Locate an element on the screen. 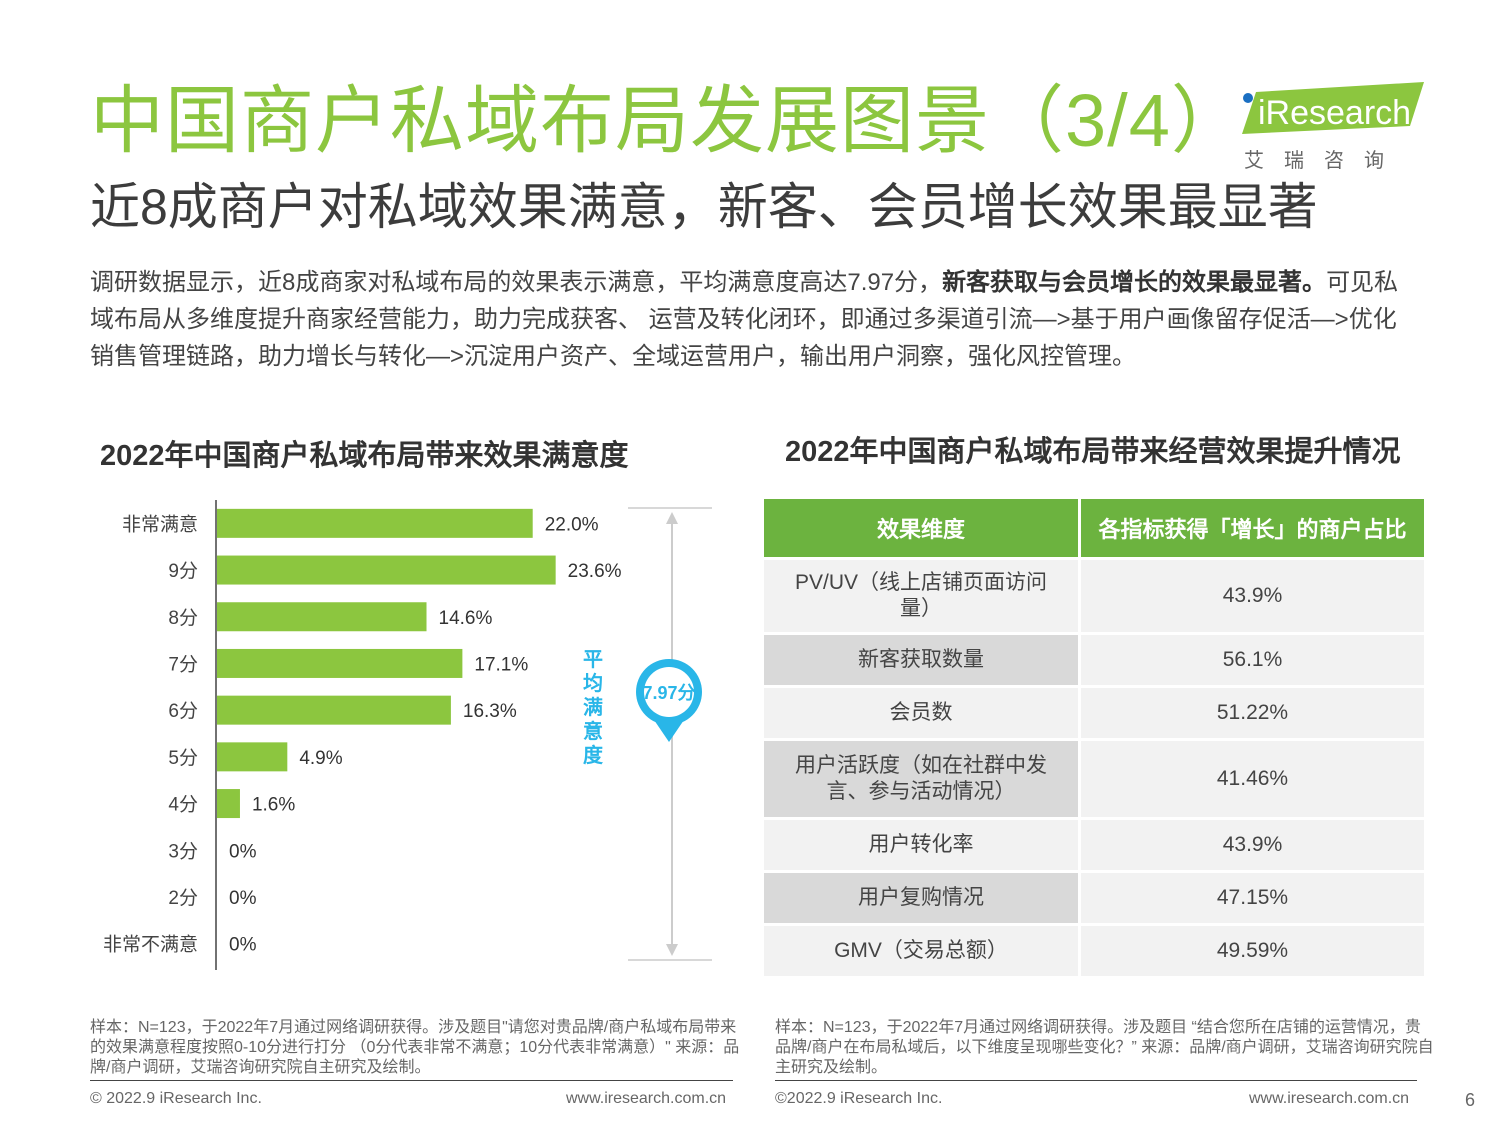 This screenshot has height=1125, width=1500. average-label-char: 度 is located at coordinates (593, 755).